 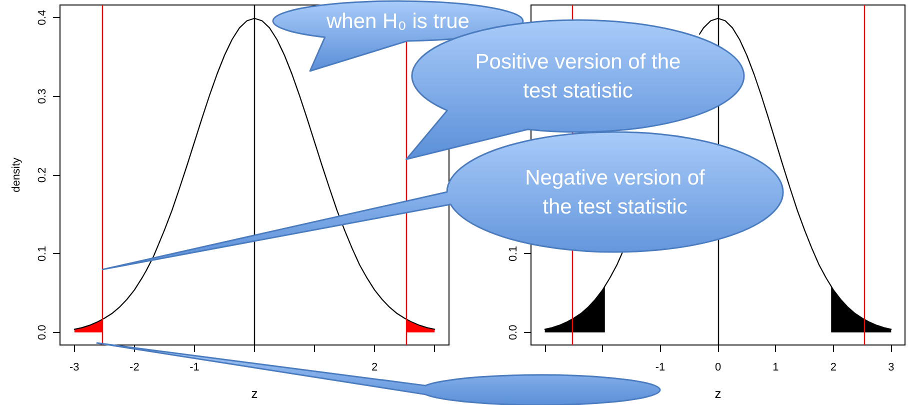 I want to click on x-tick-label: -3, so click(x=75, y=368).